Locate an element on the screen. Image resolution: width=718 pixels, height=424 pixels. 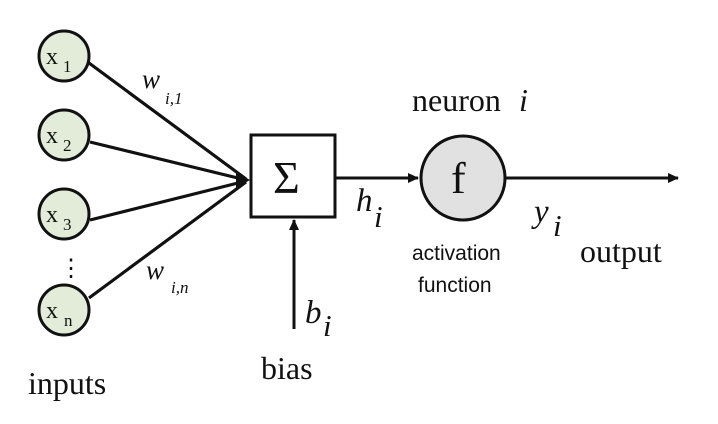
hidden-value-sub: i is located at coordinates (378, 216).